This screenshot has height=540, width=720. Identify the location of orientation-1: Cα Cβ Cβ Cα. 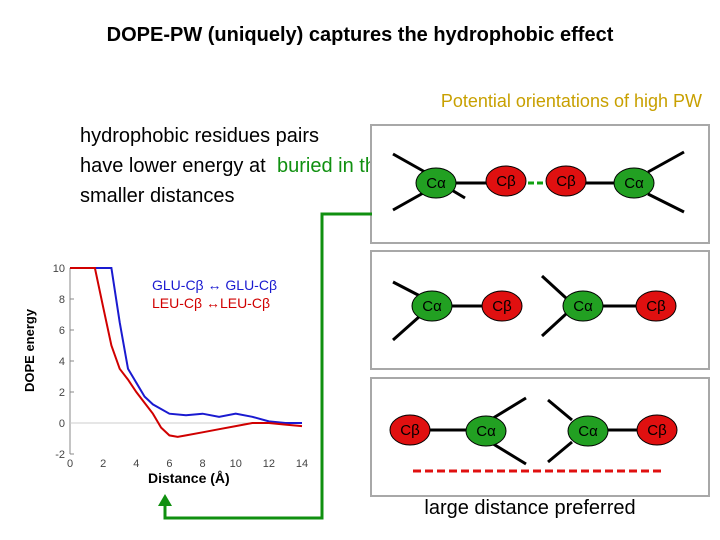
(538, 182).